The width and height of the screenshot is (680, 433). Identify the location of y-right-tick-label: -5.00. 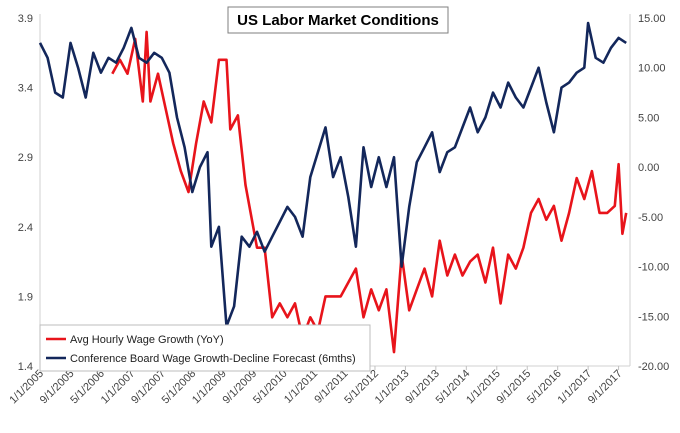
(650, 218).